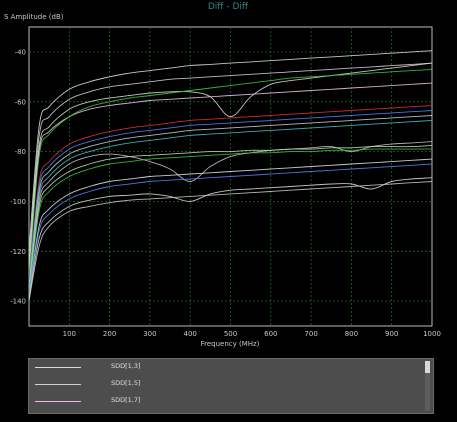  Describe the element at coordinates (432, 334) in the screenshot. I see `x-tick-label: 1000` at that location.